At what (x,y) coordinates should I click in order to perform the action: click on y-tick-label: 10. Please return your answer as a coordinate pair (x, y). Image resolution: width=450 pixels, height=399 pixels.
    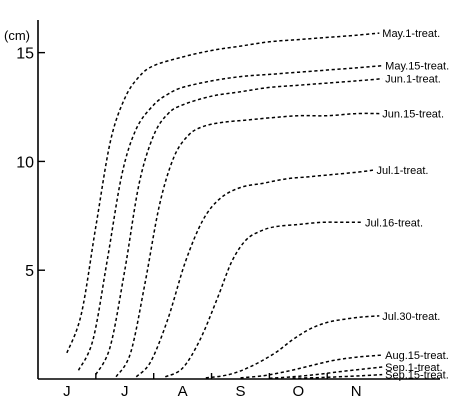
    Looking at the image, I should click on (25, 162).